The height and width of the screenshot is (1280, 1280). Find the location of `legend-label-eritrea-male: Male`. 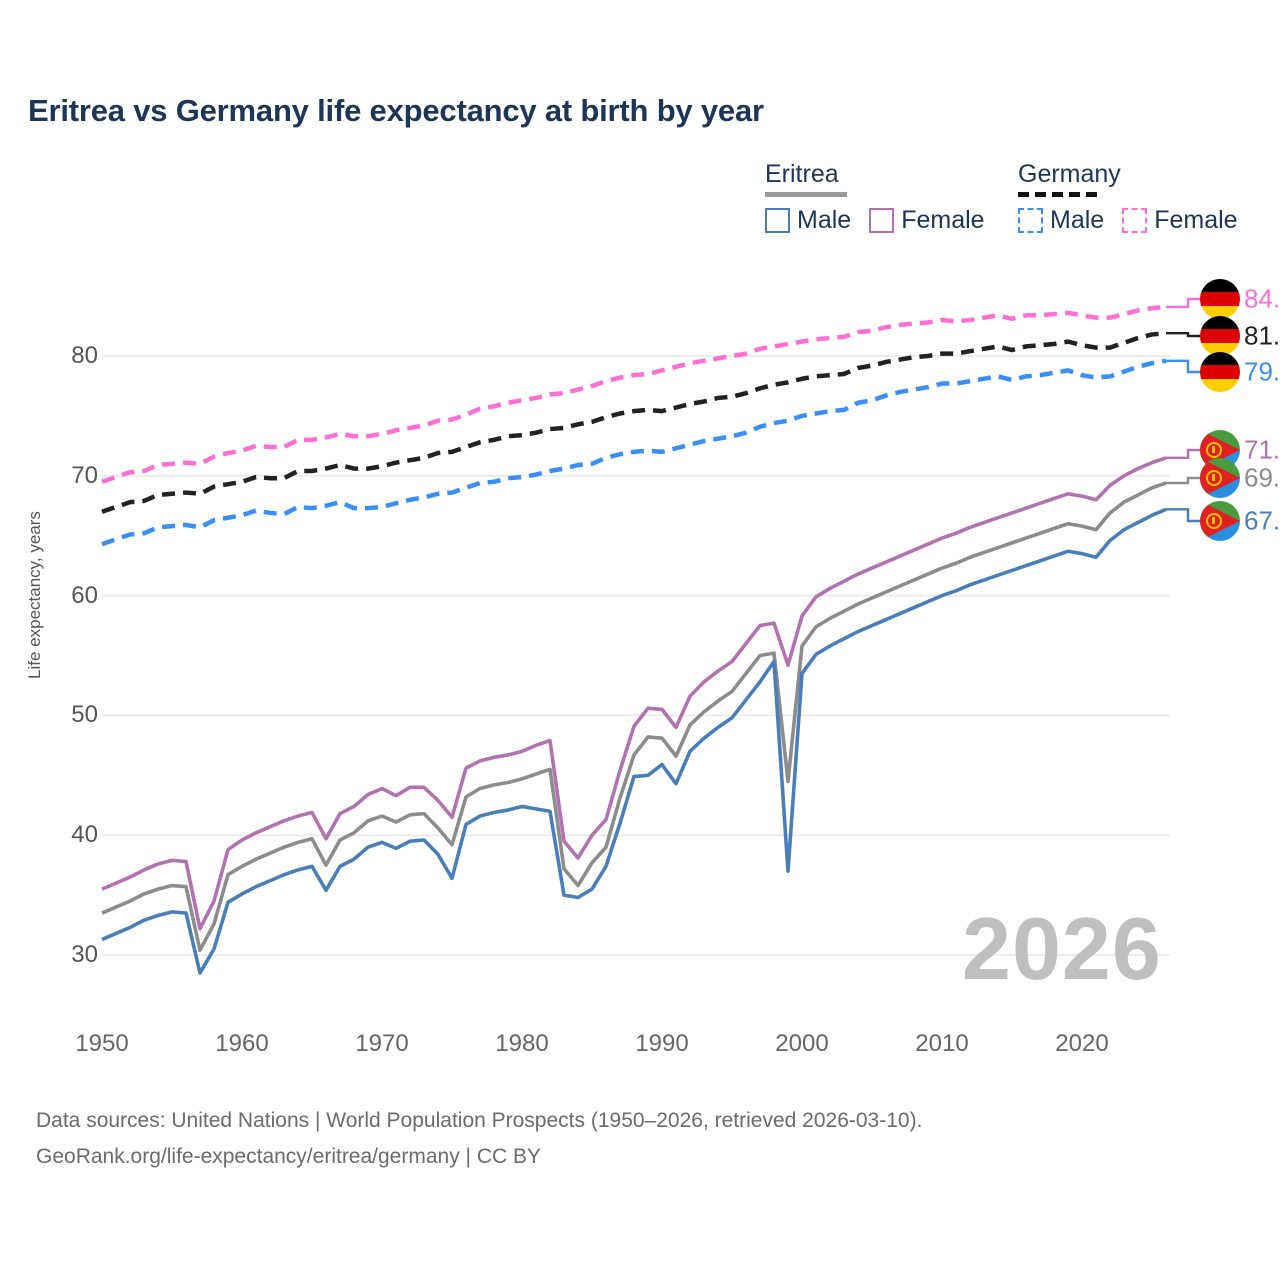

legend-label-eritrea-male: Male is located at coordinates (824, 220).